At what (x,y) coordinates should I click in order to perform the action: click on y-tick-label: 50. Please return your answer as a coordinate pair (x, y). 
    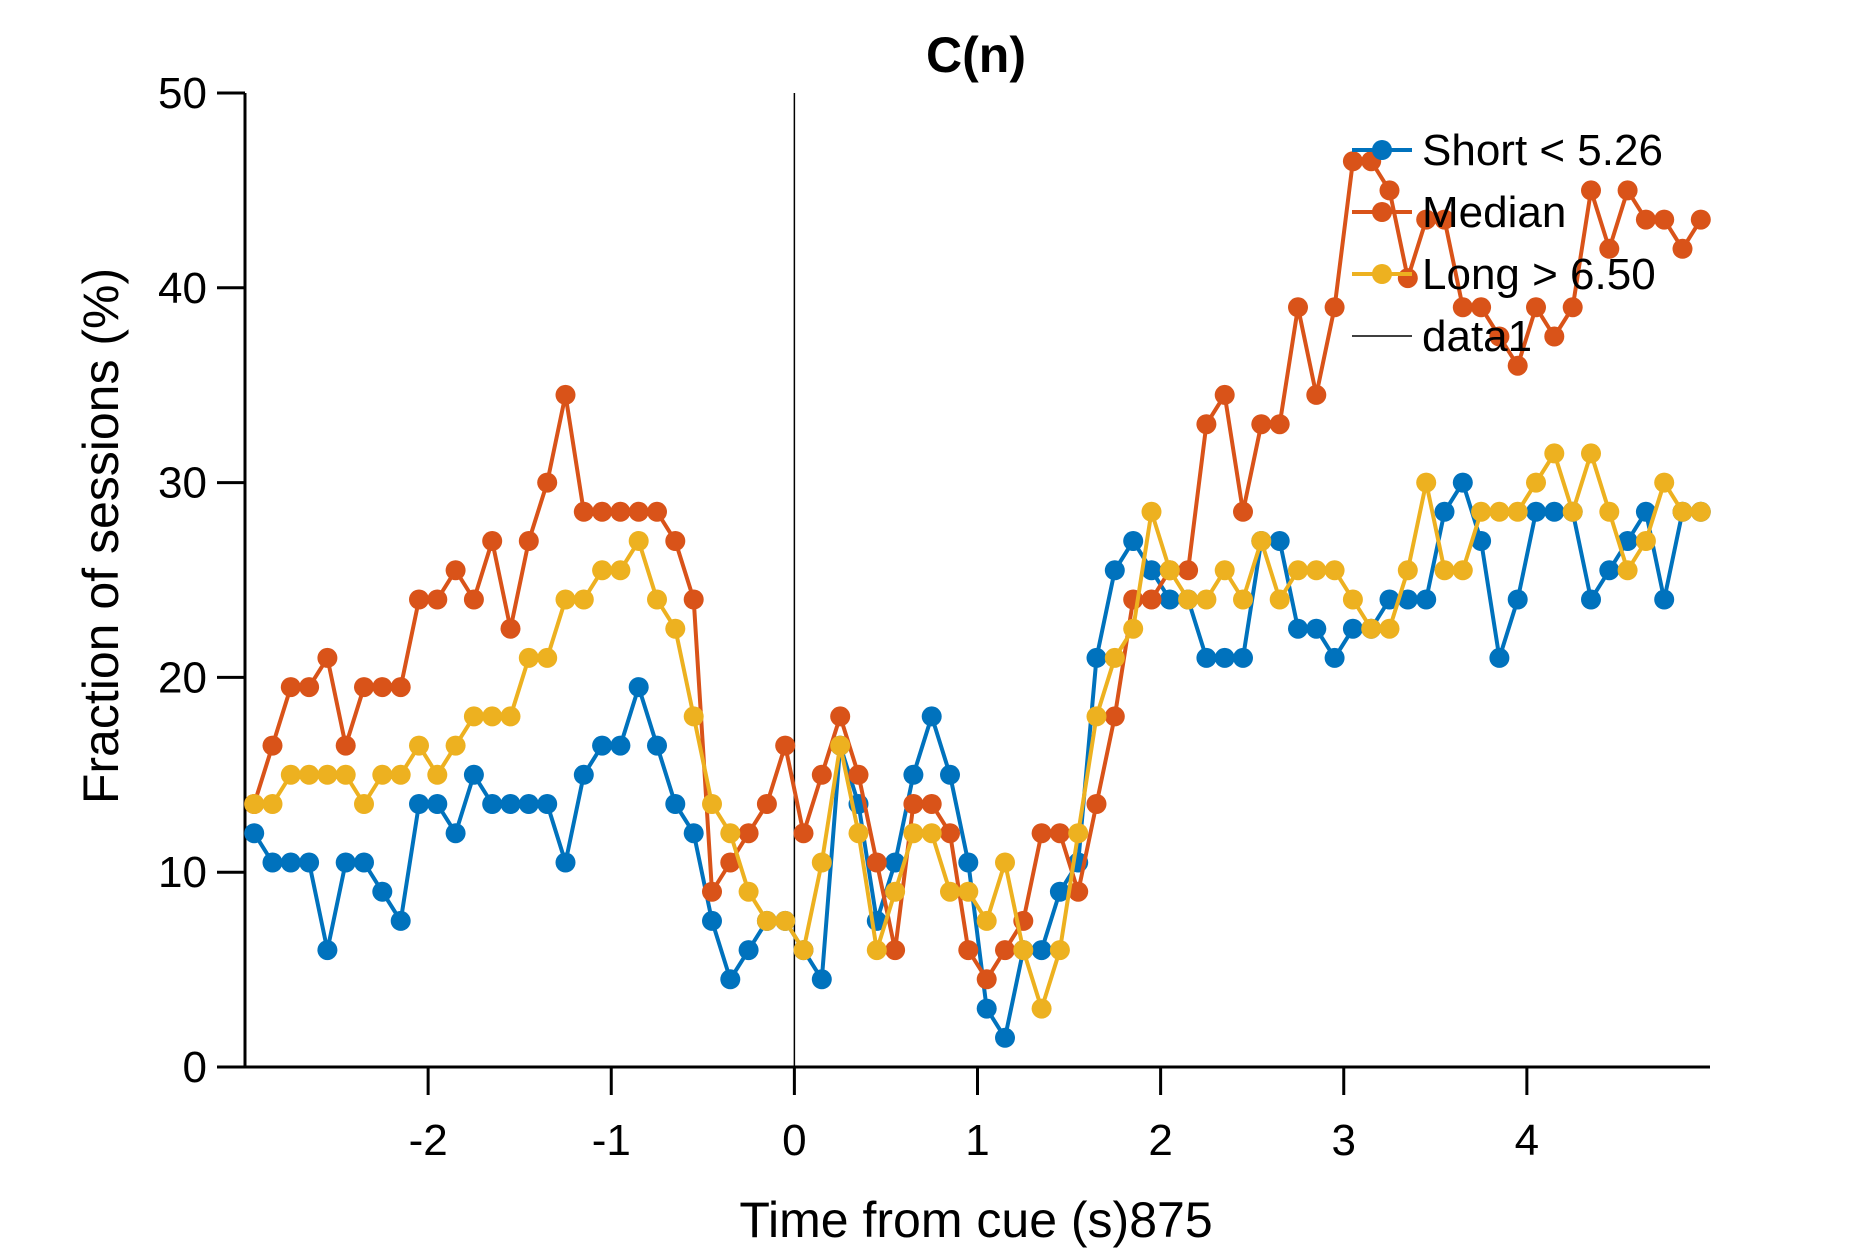
    Looking at the image, I should click on (182, 93).